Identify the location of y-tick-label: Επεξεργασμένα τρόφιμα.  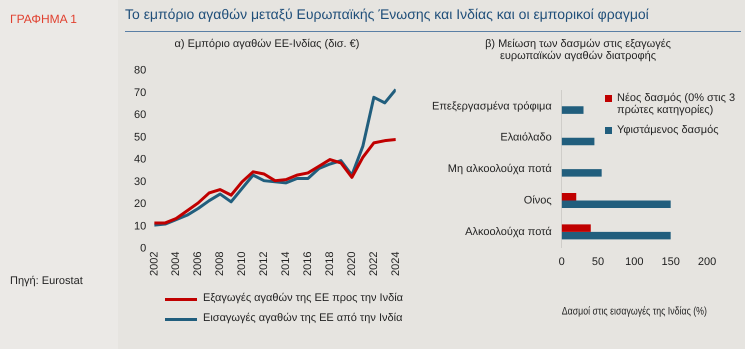
(492, 106).